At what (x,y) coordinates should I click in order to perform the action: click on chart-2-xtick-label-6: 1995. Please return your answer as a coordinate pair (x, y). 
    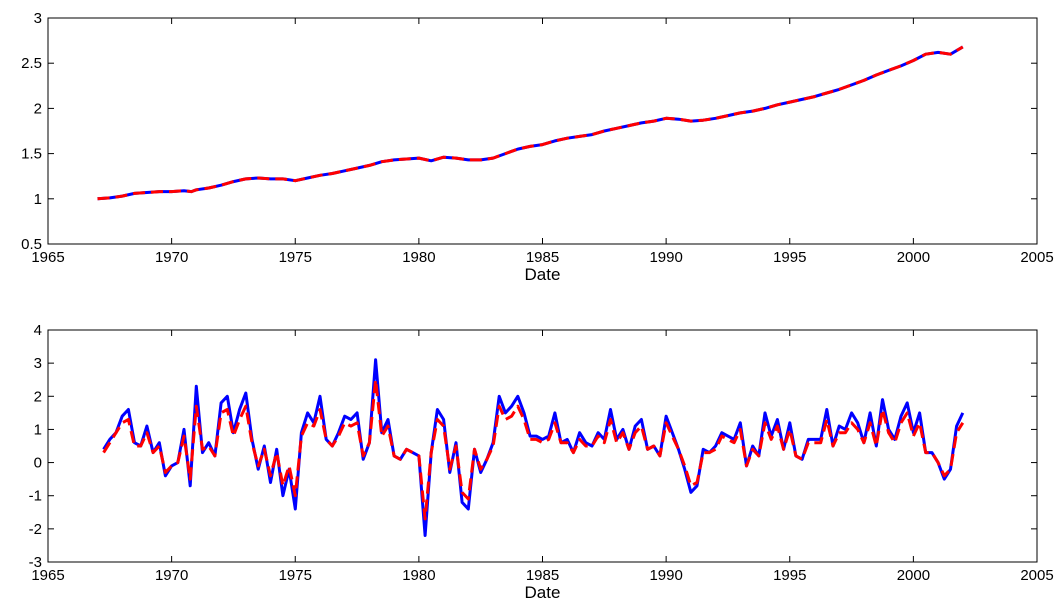
    Looking at the image, I should click on (789, 575).